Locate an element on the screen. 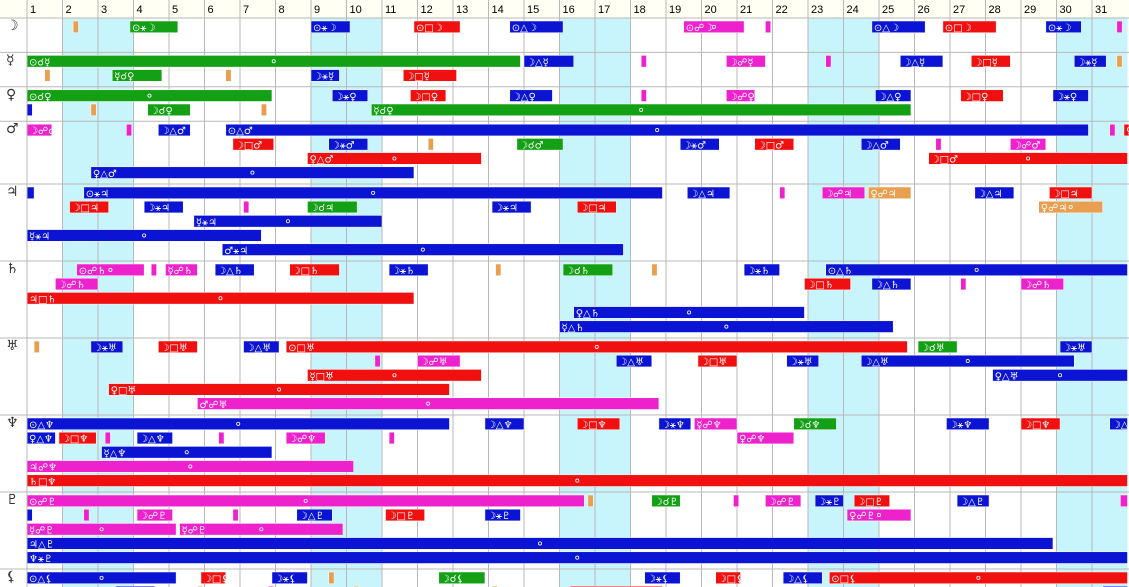 This screenshot has width=1129, height=587. aspect-label-saturn-0-4: ☽□♄ is located at coordinates (305, 271).